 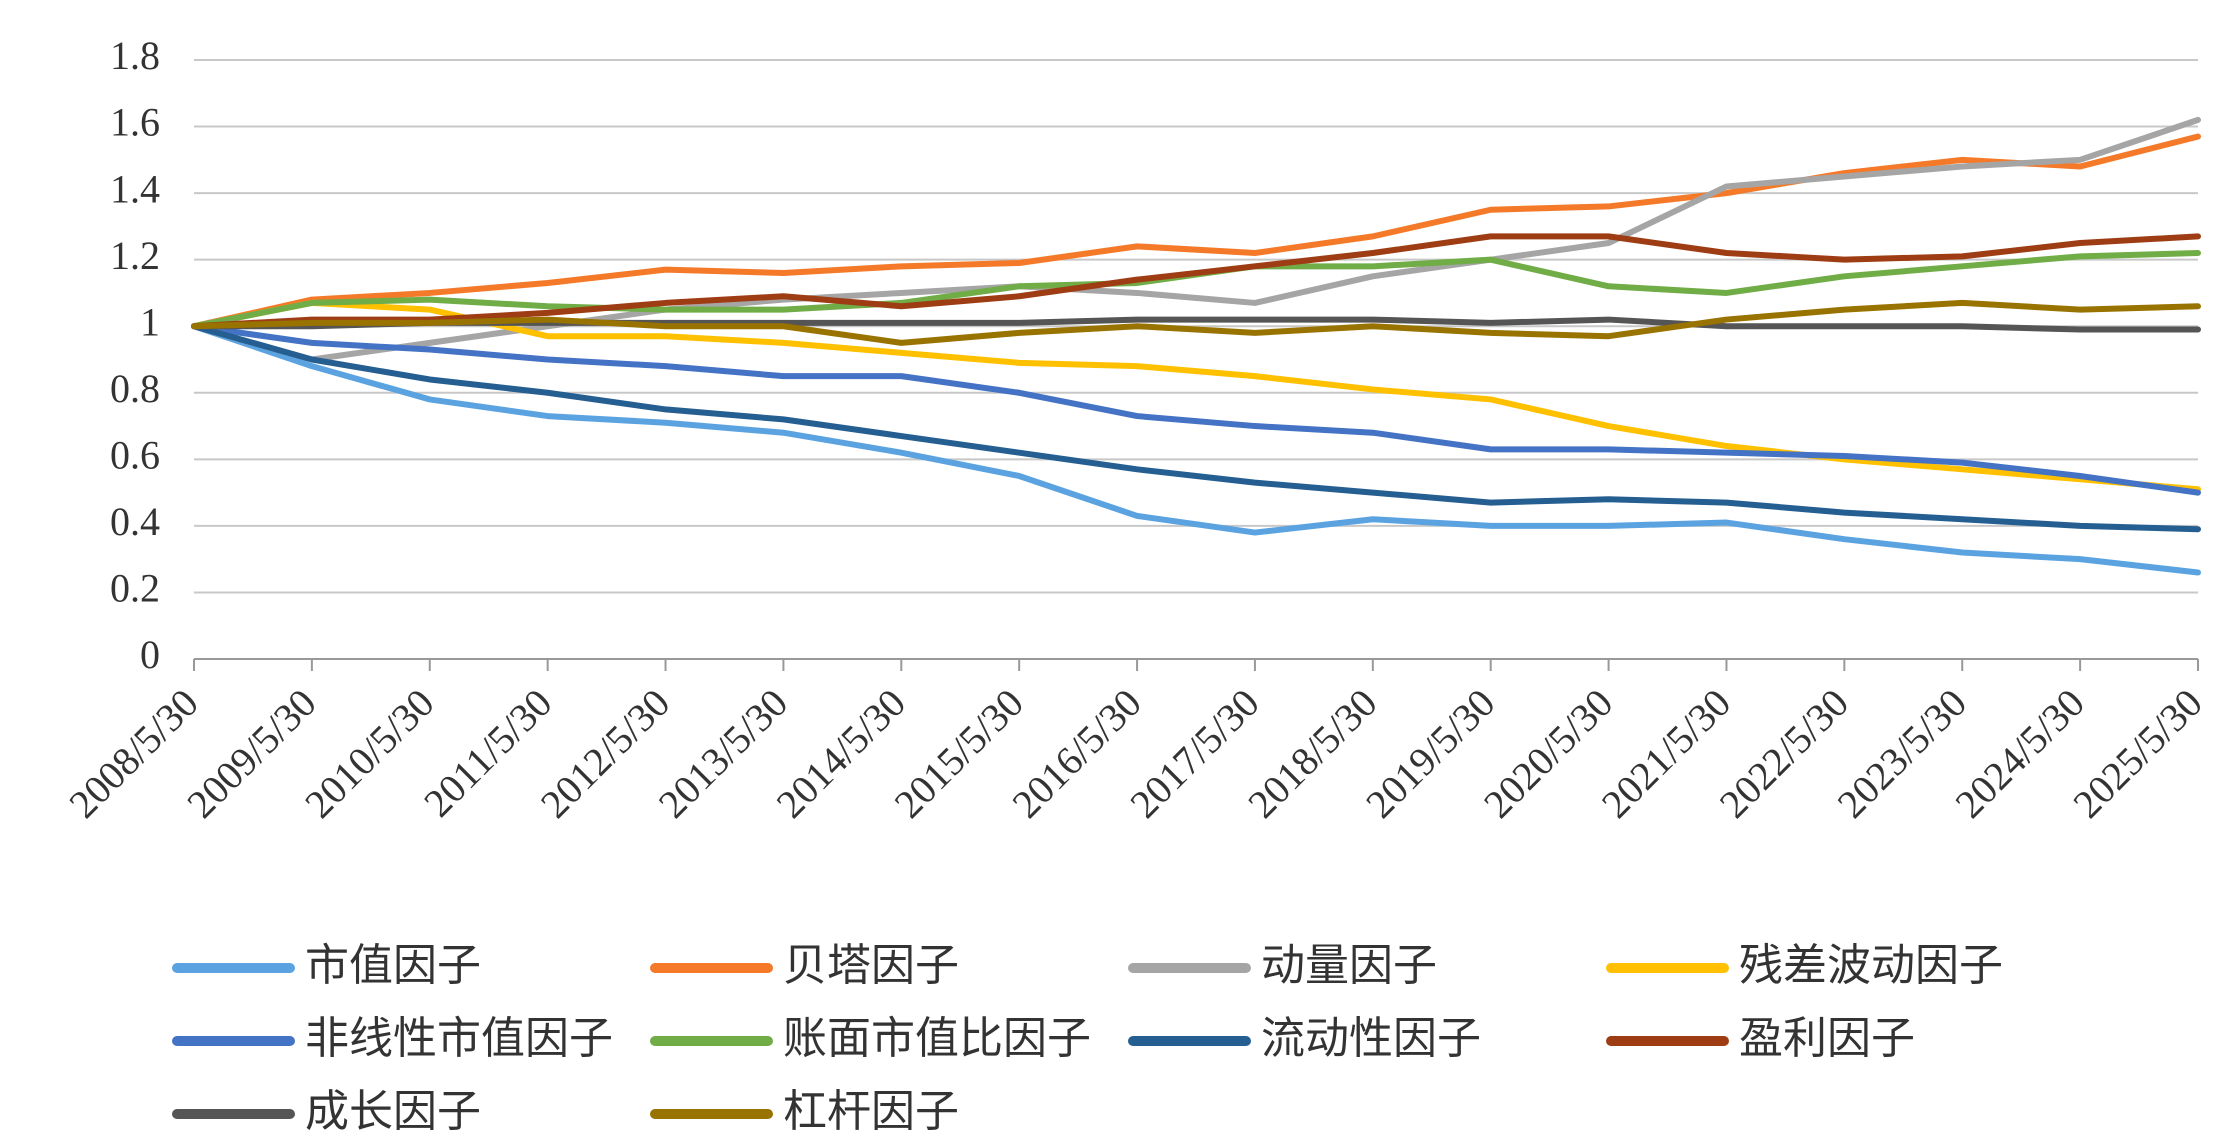 What do you see at coordinates (605, 753) in the screenshot?
I see `x-tick-label: 2012/5/30` at bounding box center [605, 753].